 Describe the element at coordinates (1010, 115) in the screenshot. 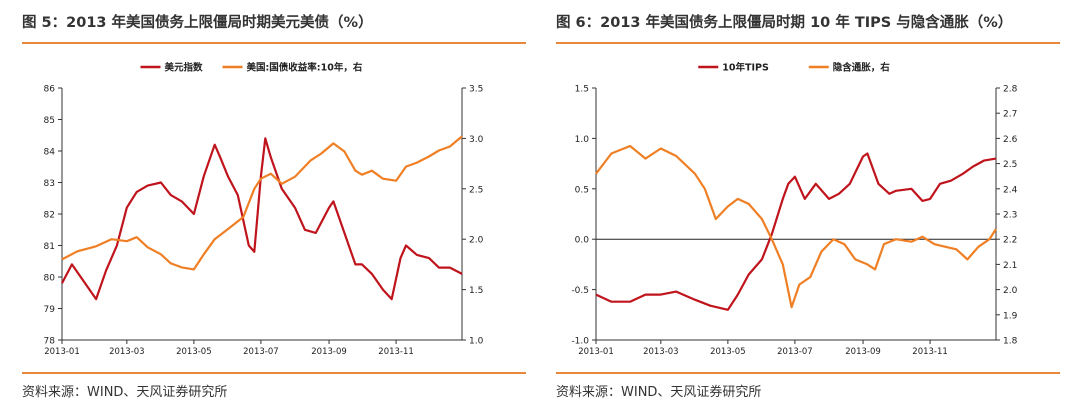

I see `y-right-tick-label: 2.7` at that location.